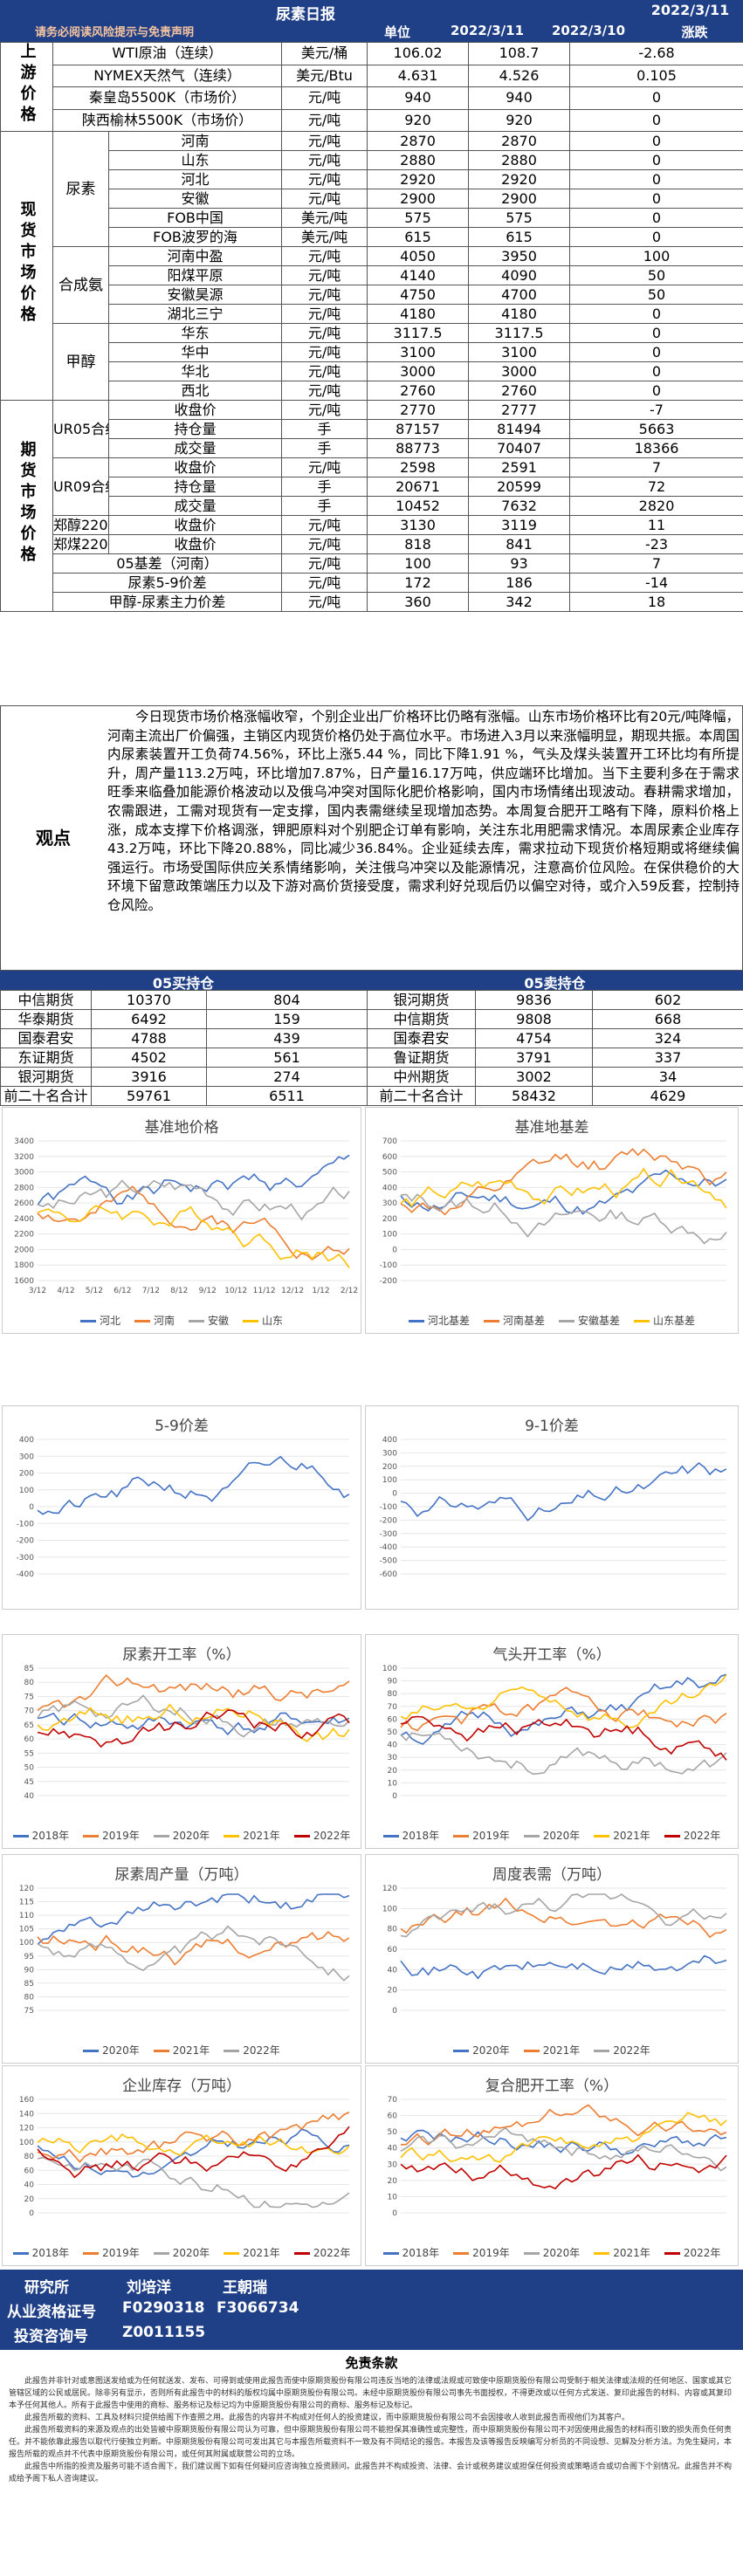 The height and width of the screenshot is (2576, 743). I want to click on sell-broker: 银河期货, so click(421, 1000).